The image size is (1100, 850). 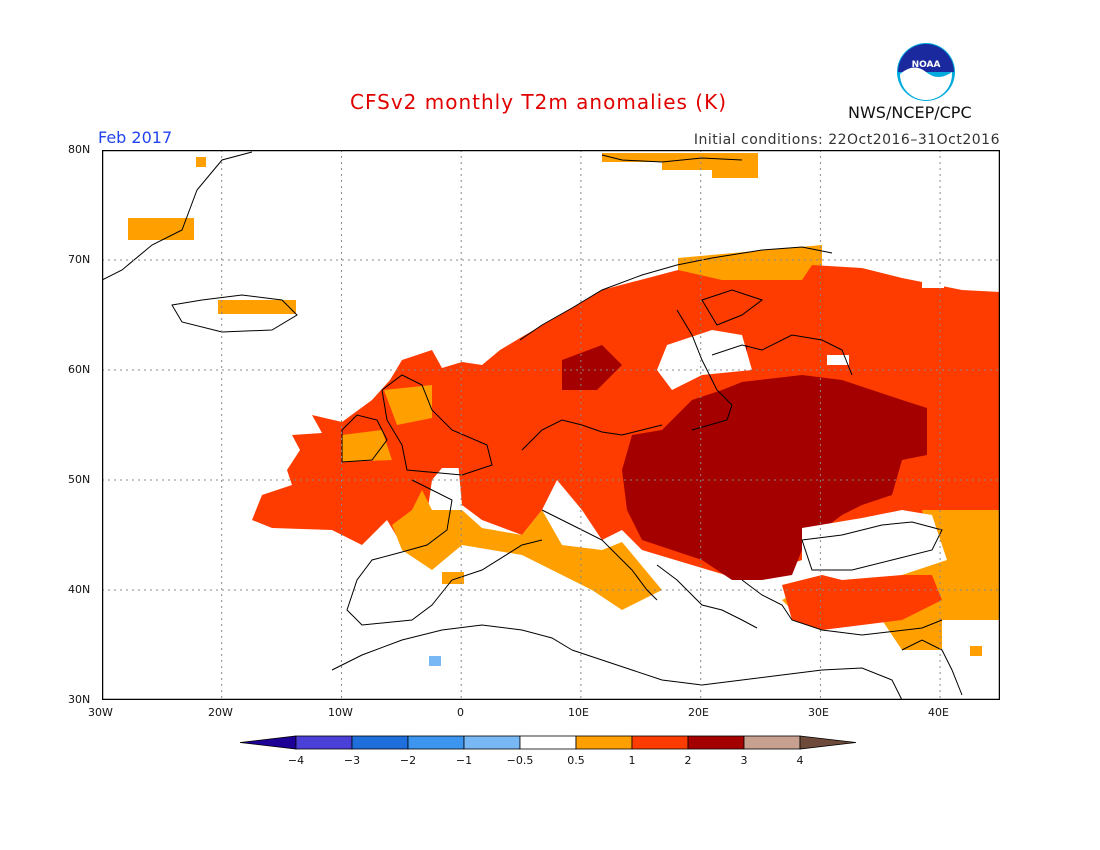 What do you see at coordinates (408, 760) in the screenshot?
I see `colorbar-label: −2` at bounding box center [408, 760].